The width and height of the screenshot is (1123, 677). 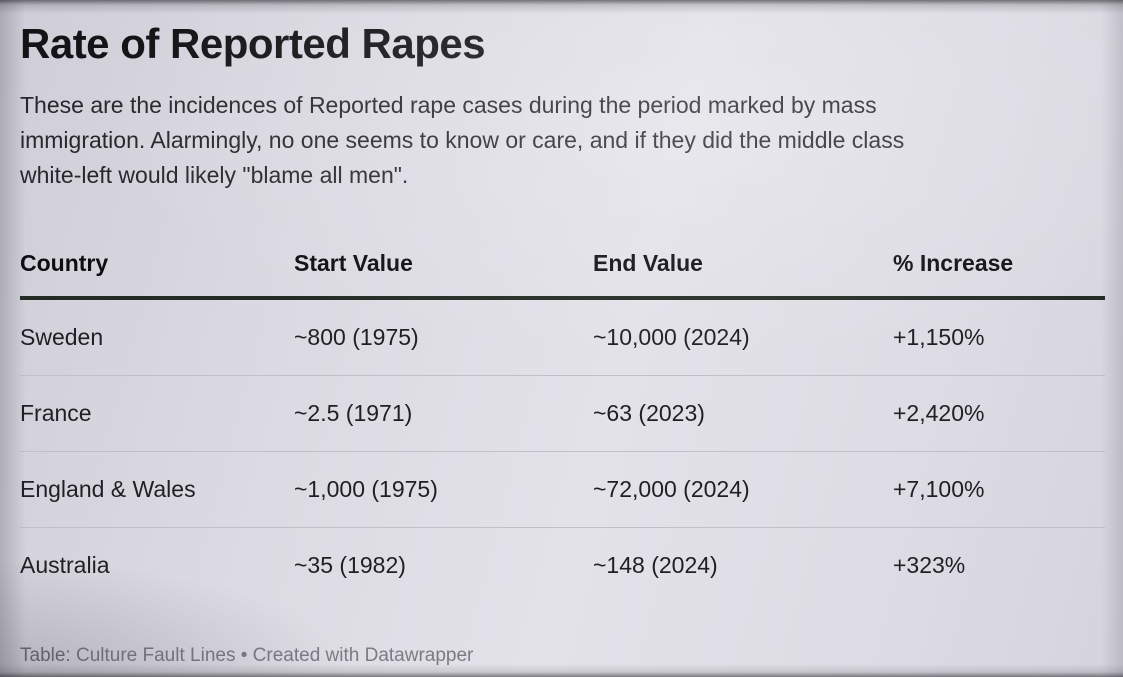 What do you see at coordinates (999, 489) in the screenshot?
I see `cell-percent-increase: +7,100%` at bounding box center [999, 489].